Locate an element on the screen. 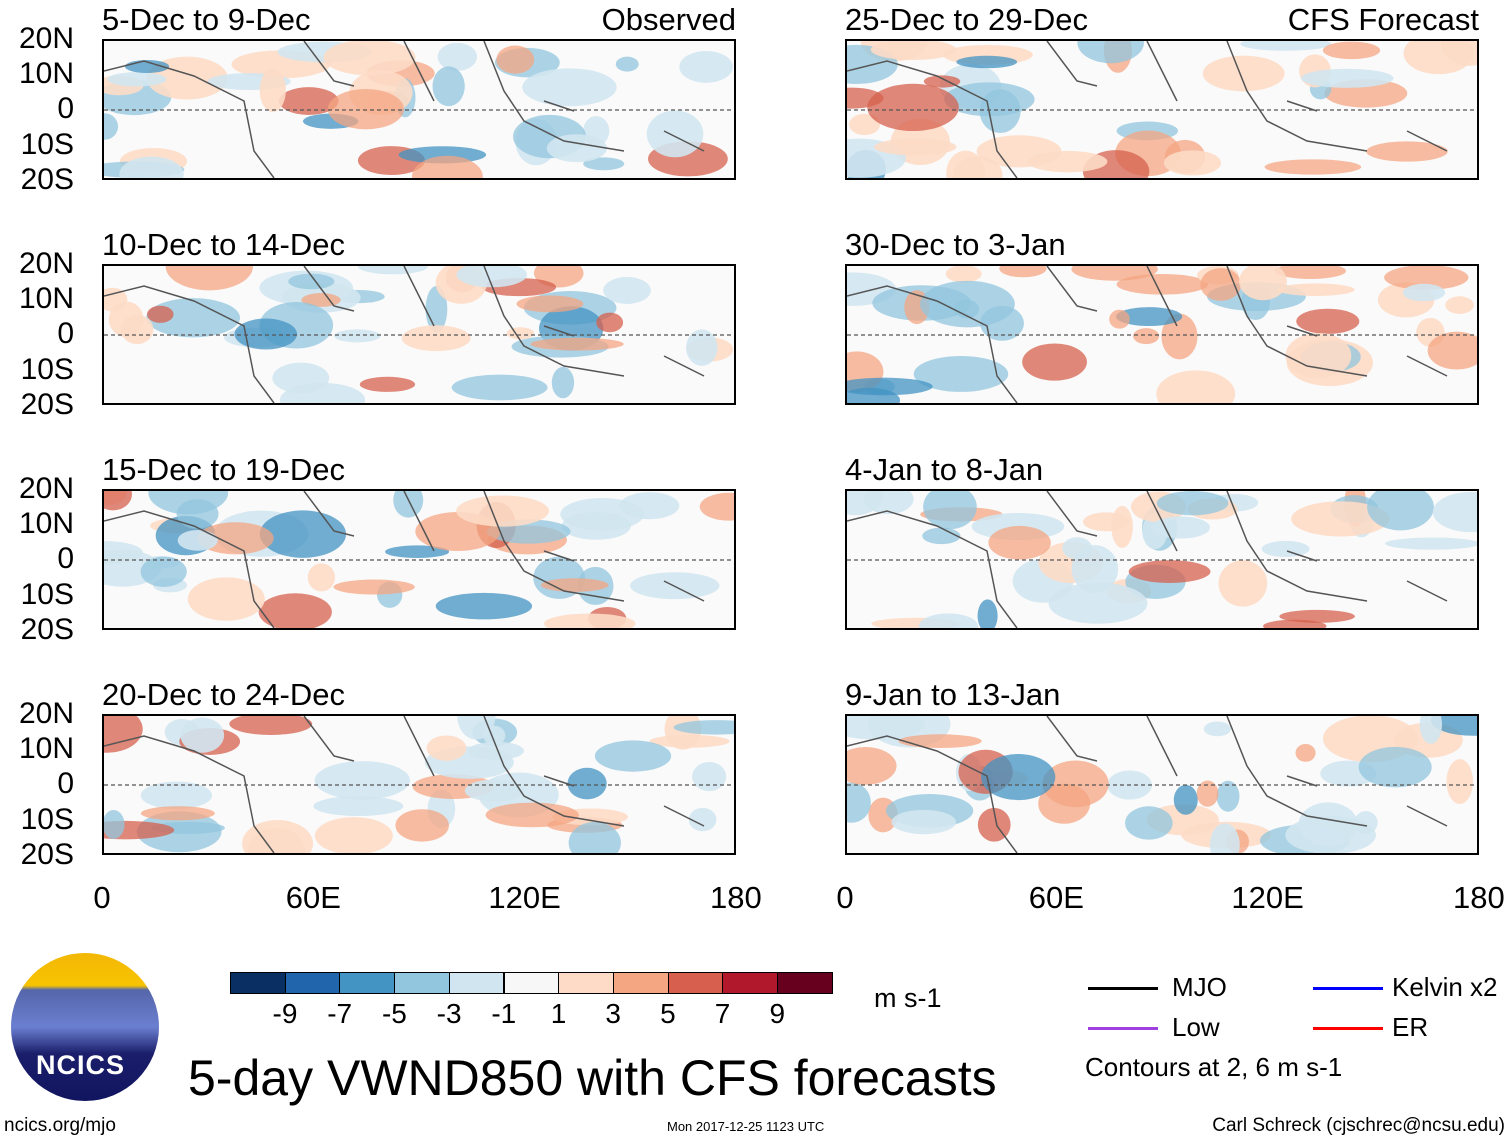 Image resolution: width=1510 pixels, height=1142 pixels. legend-line-er is located at coordinates (1348, 1028).